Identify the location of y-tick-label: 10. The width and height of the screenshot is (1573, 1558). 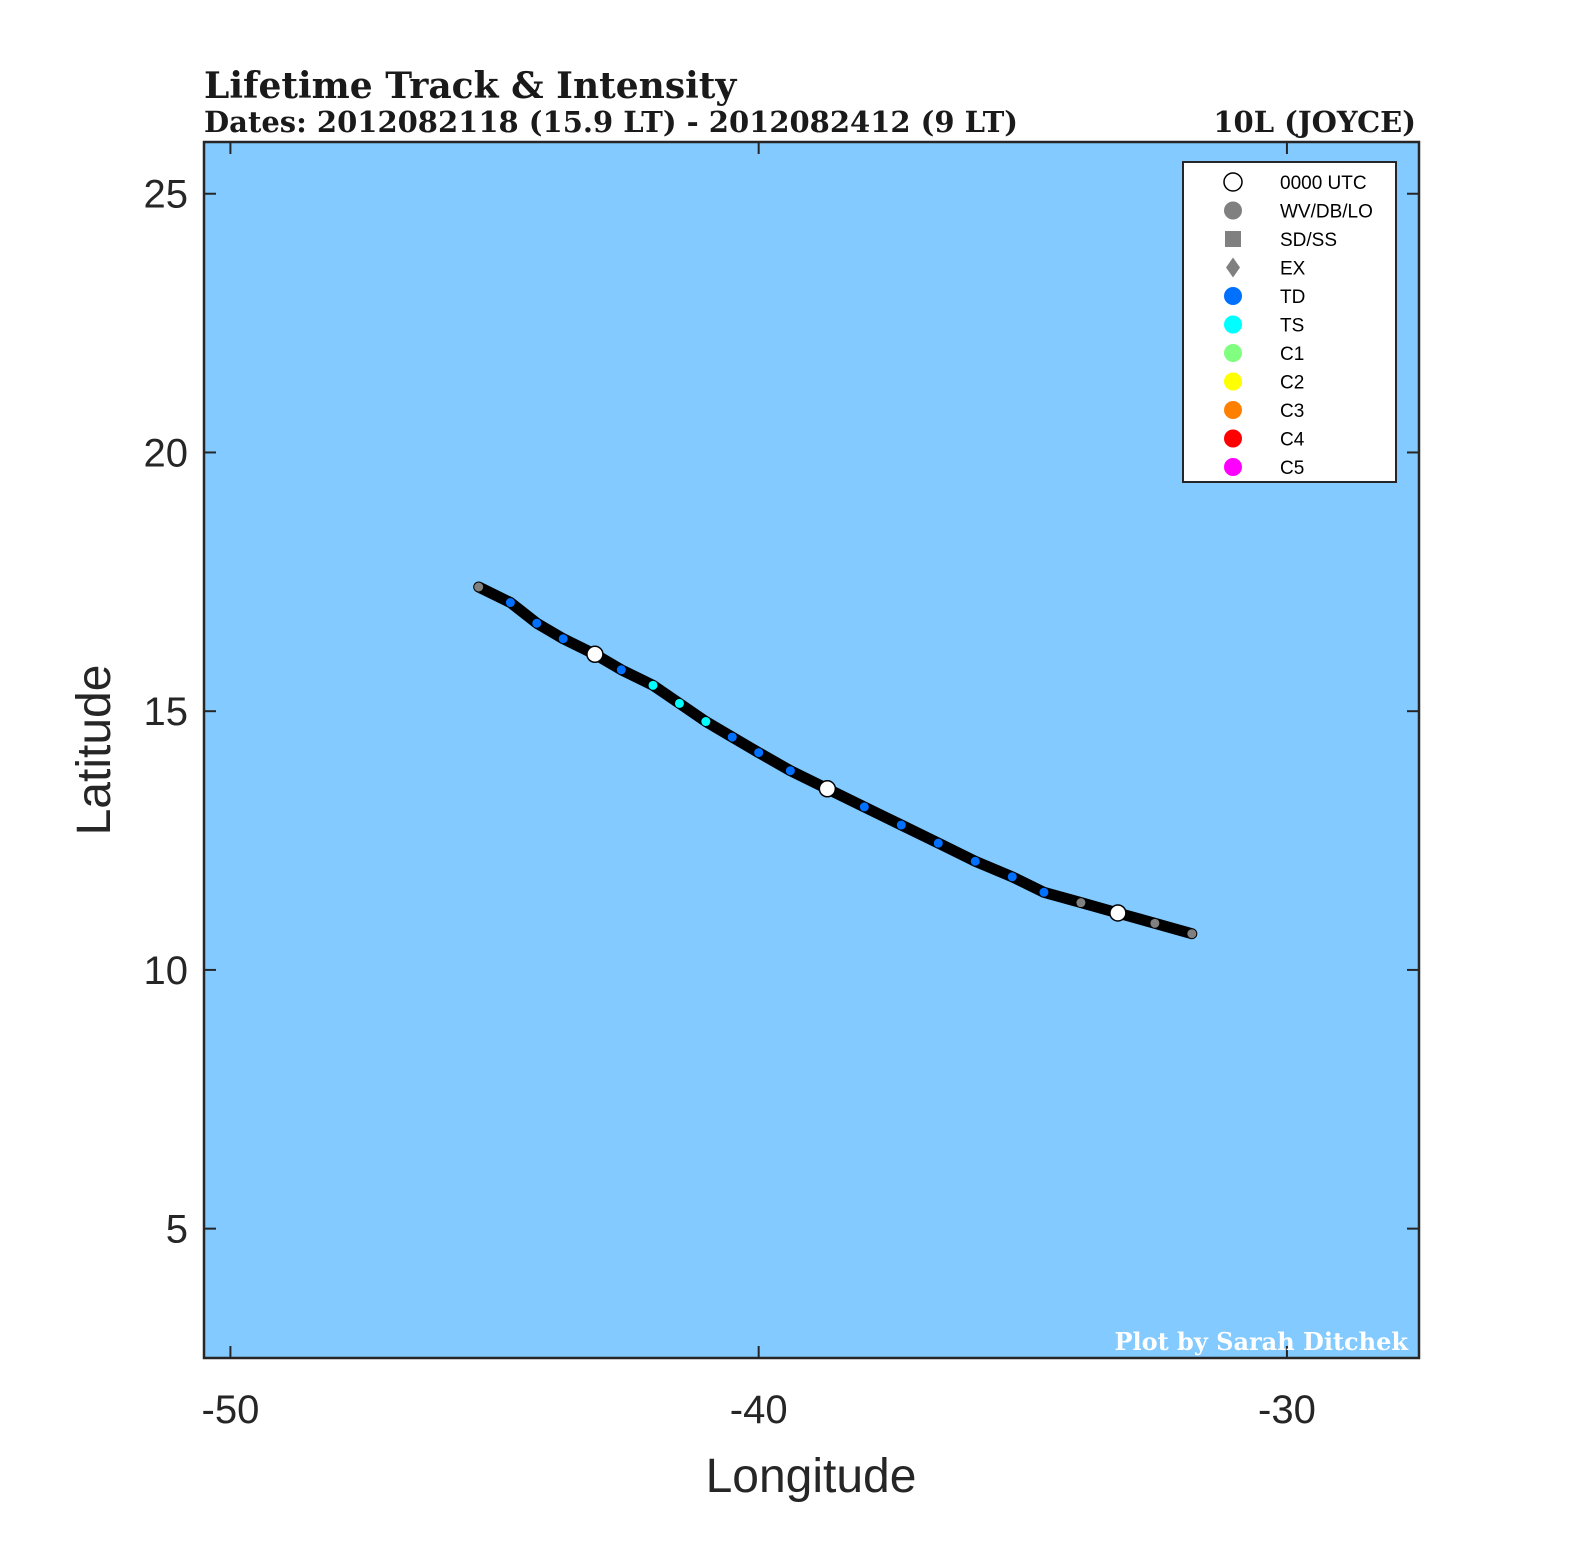
(166, 971).